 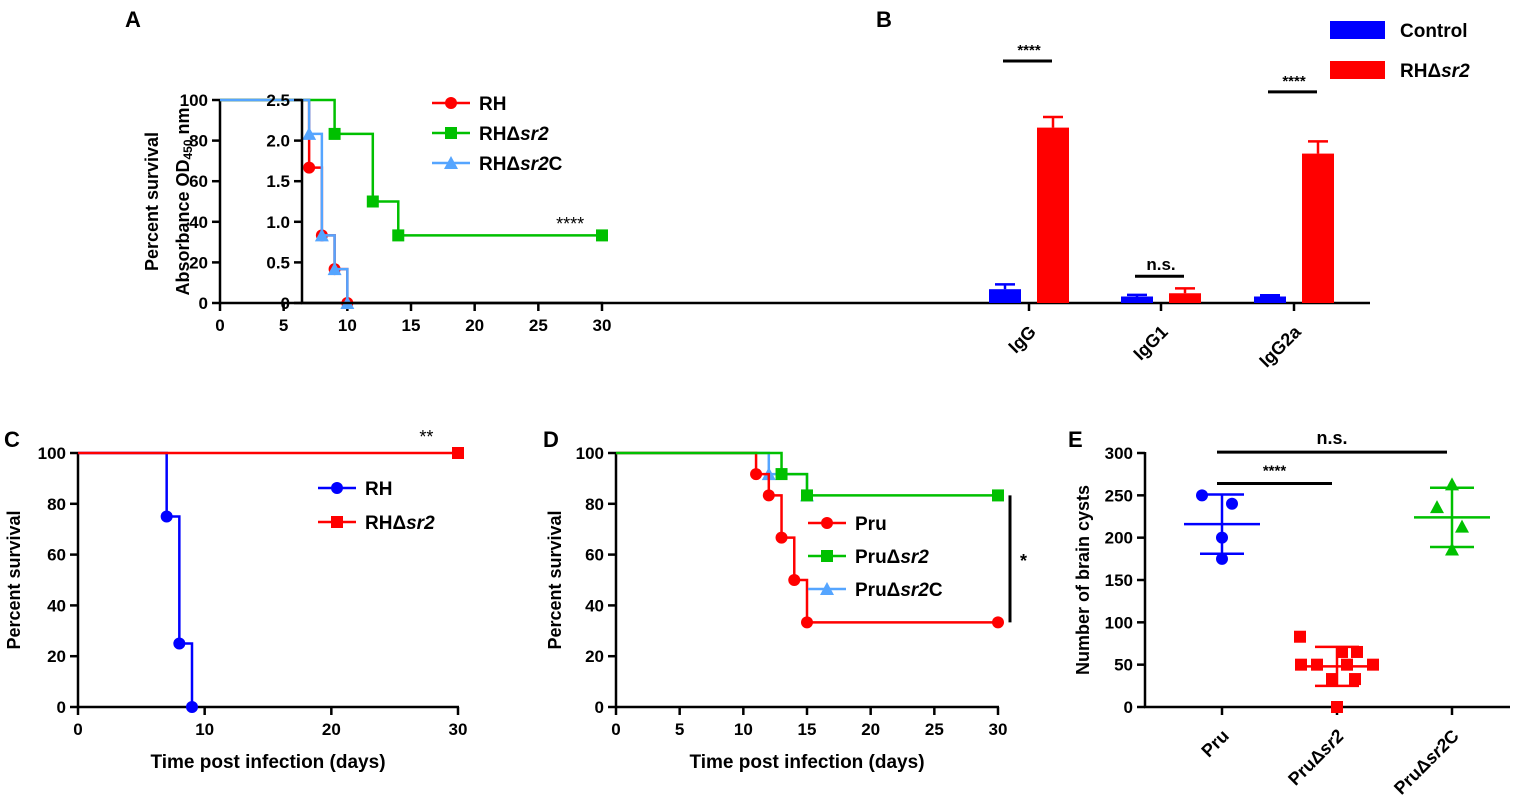 What do you see at coordinates (551, 439) in the screenshot?
I see `panel-label: D` at bounding box center [551, 439].